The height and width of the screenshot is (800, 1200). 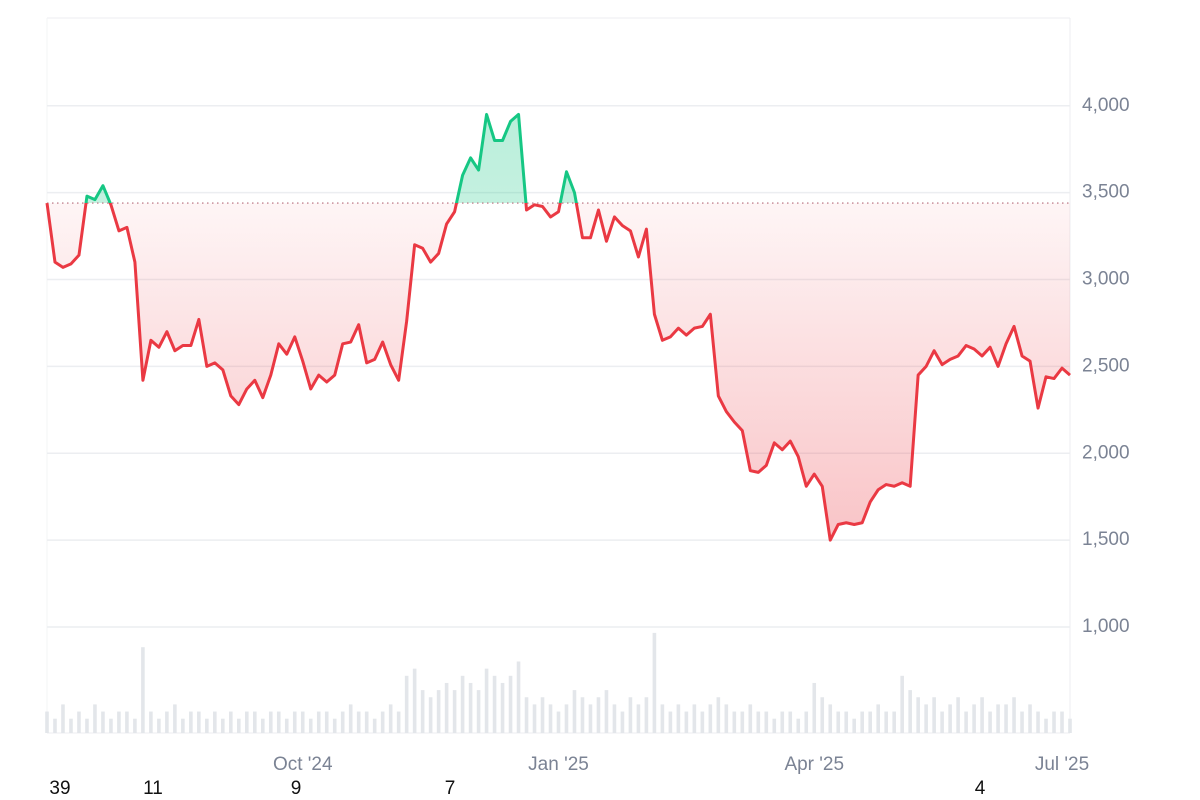 What do you see at coordinates (59, 788) in the screenshot?
I see `bottom-label: 39` at bounding box center [59, 788].